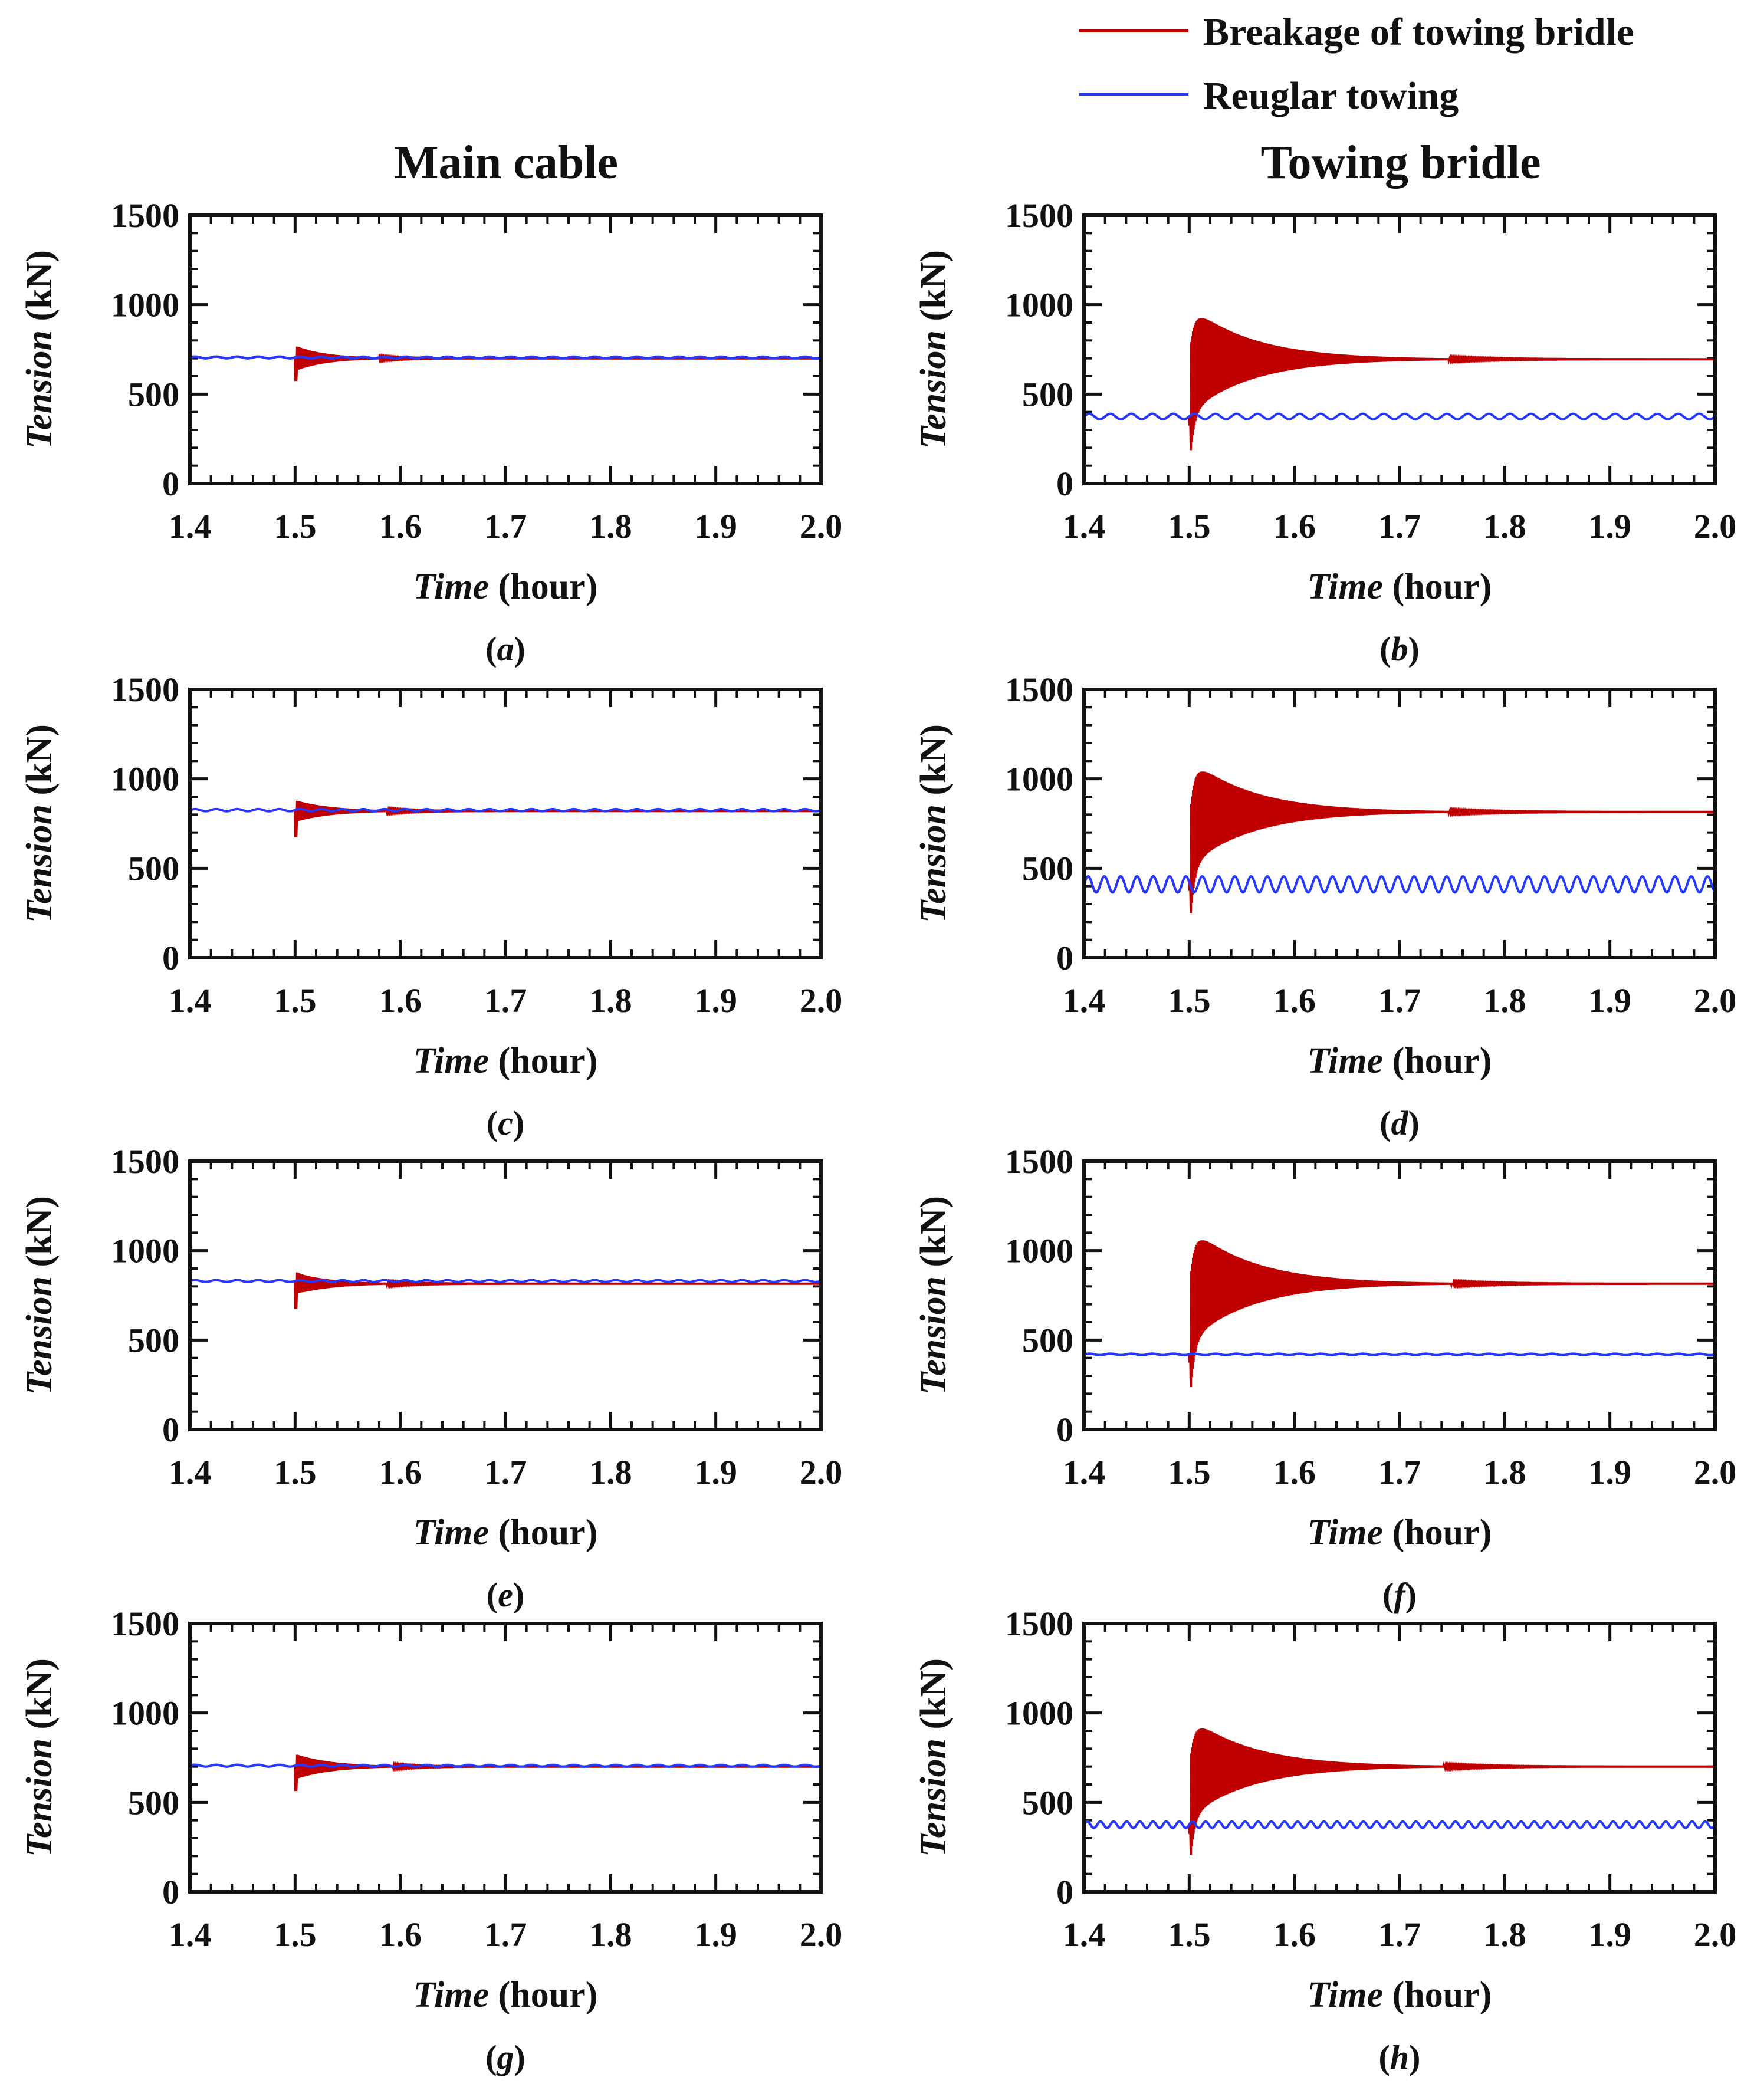  I want to click on panel-label: (a), so click(505, 649).